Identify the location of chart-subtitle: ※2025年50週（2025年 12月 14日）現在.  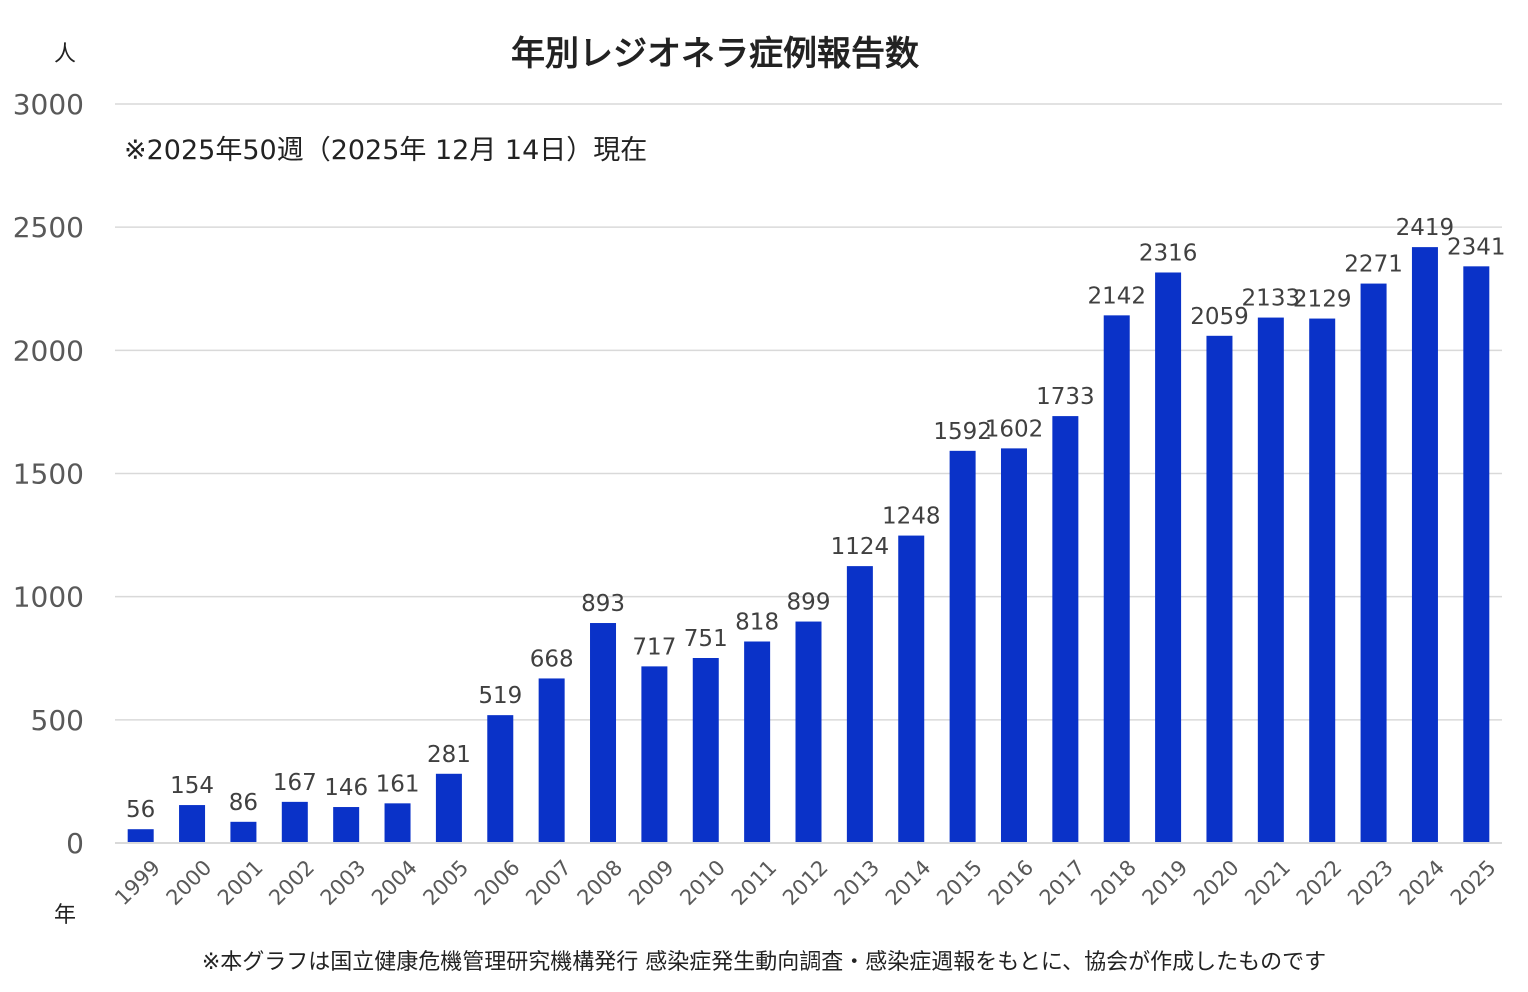
(386, 150).